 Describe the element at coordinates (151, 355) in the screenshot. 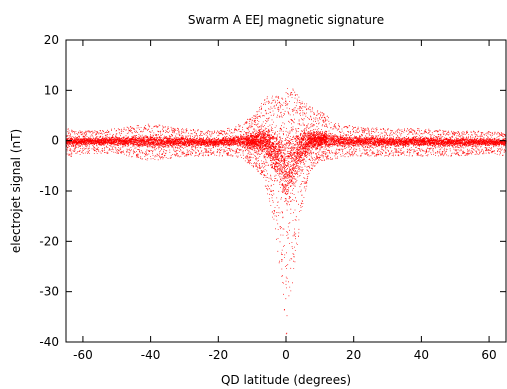

I see `x-tick-label: -40` at that location.